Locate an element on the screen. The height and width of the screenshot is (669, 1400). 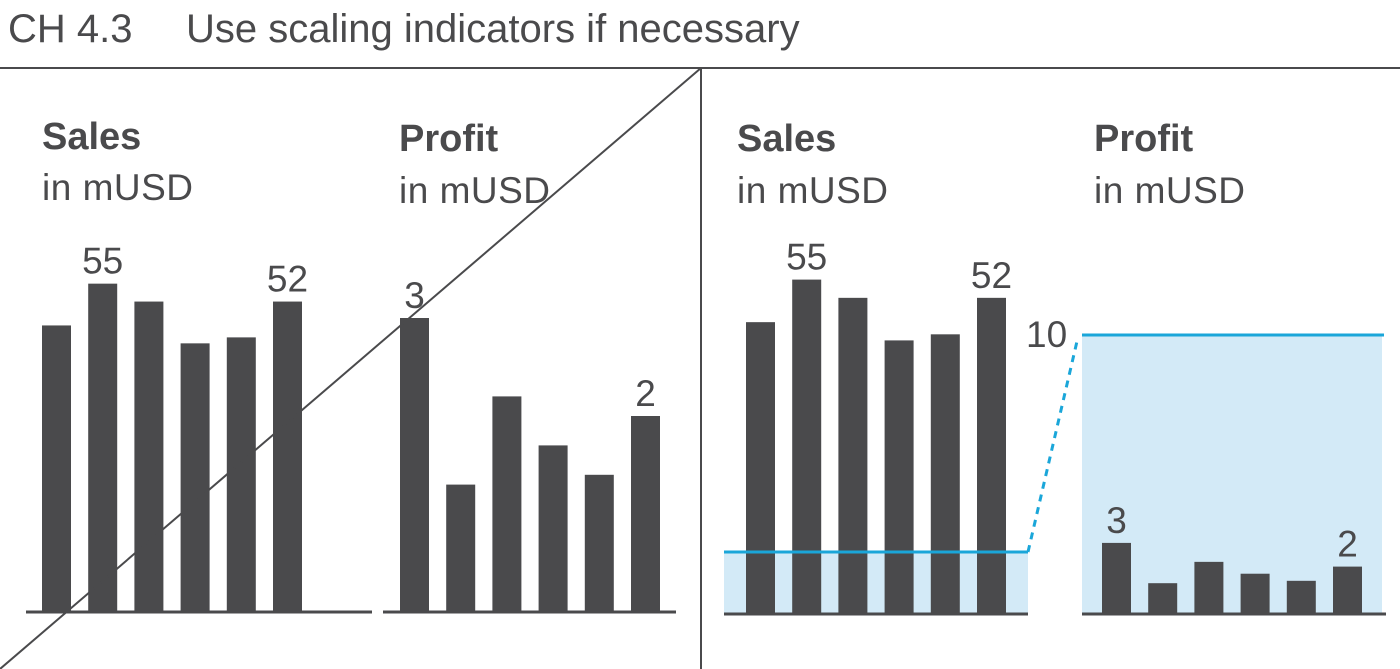
chart-1-data-label-2: 55 is located at coordinates (102, 261).